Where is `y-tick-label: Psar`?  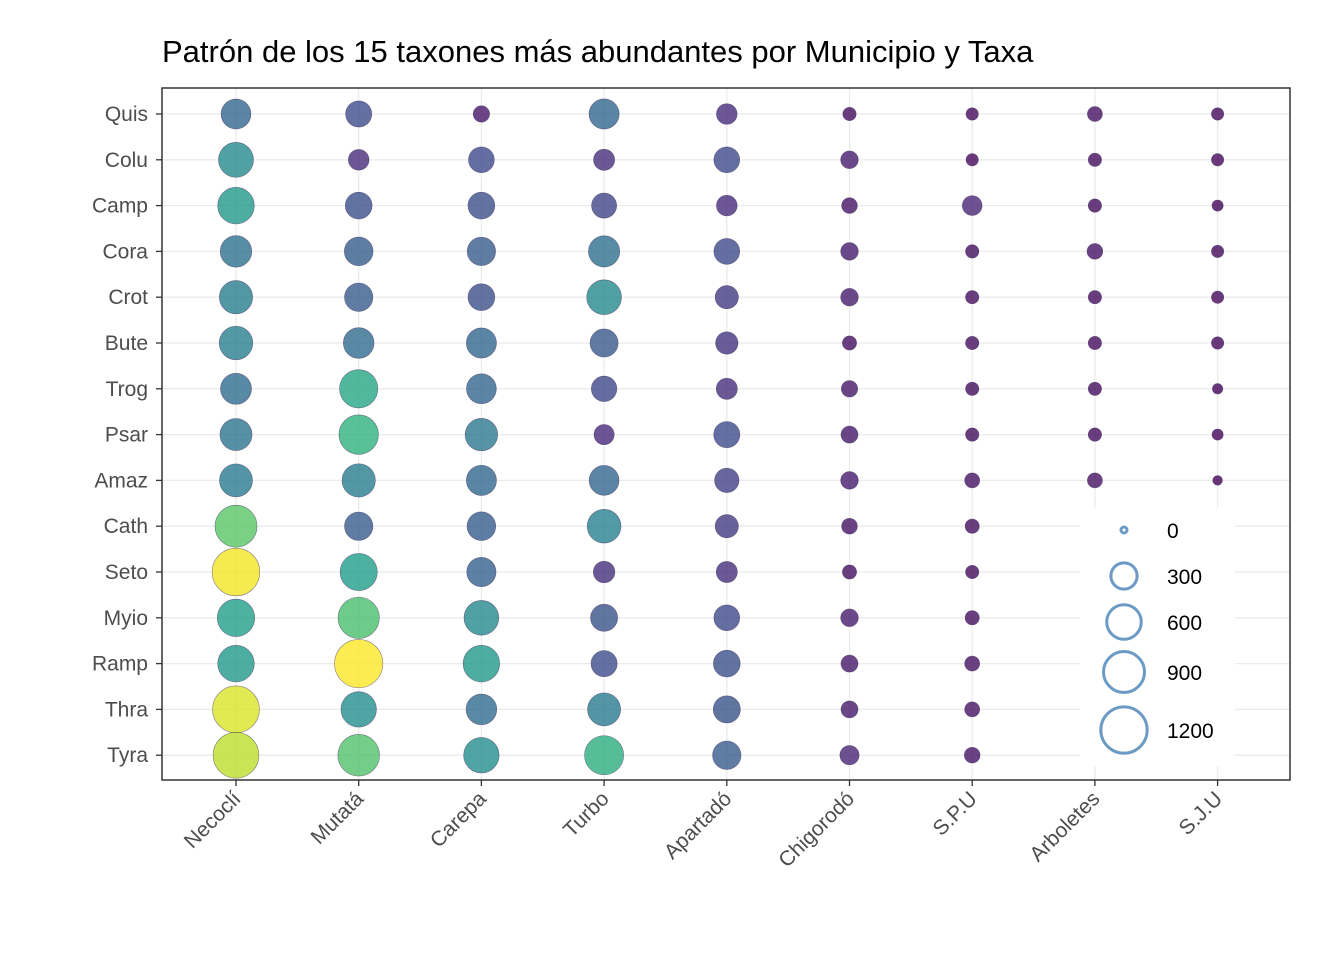 y-tick-label: Psar is located at coordinates (126, 435).